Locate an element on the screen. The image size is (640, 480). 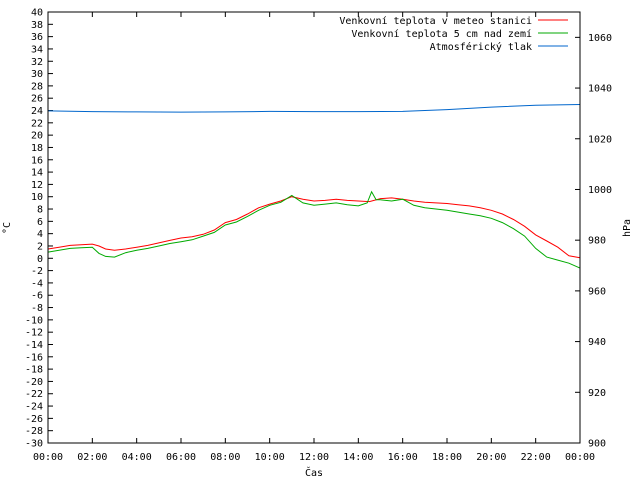
y-tick-label: 40 is located at coordinates (37, 13).